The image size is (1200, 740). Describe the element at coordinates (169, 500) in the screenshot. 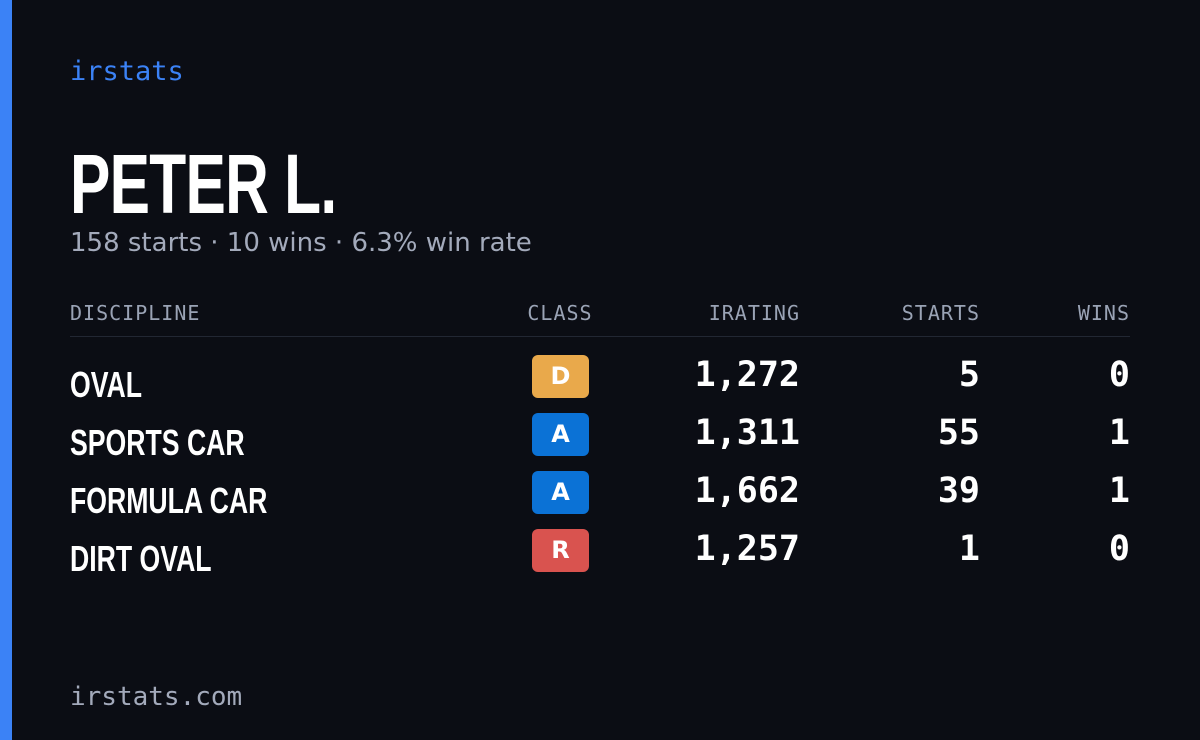

I see `discipline: FORMULA CAR` at that location.